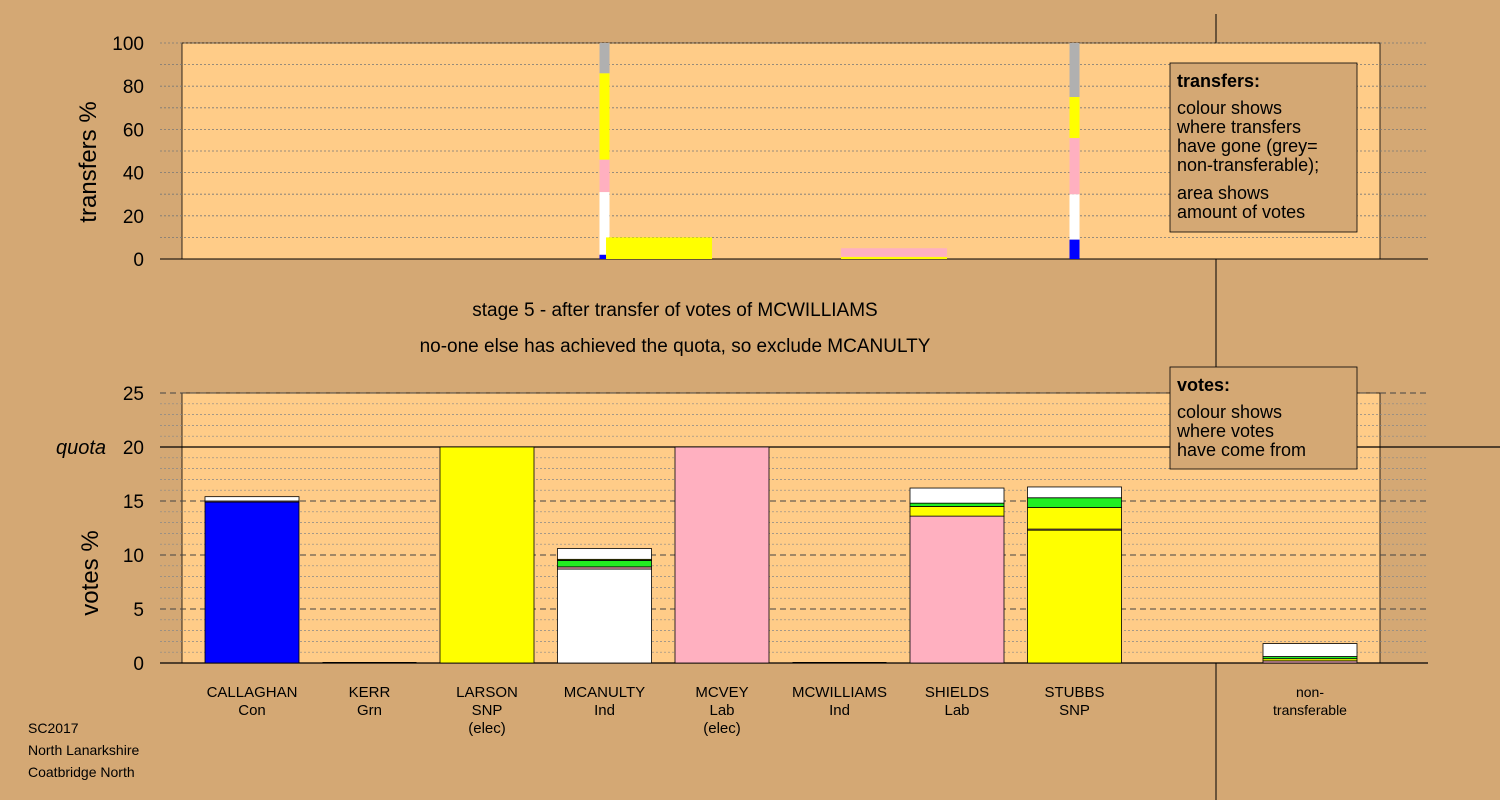 This screenshot has height=800, width=1500. Describe the element at coordinates (369, 710) in the screenshot. I see `candidate-party: Grn` at that location.